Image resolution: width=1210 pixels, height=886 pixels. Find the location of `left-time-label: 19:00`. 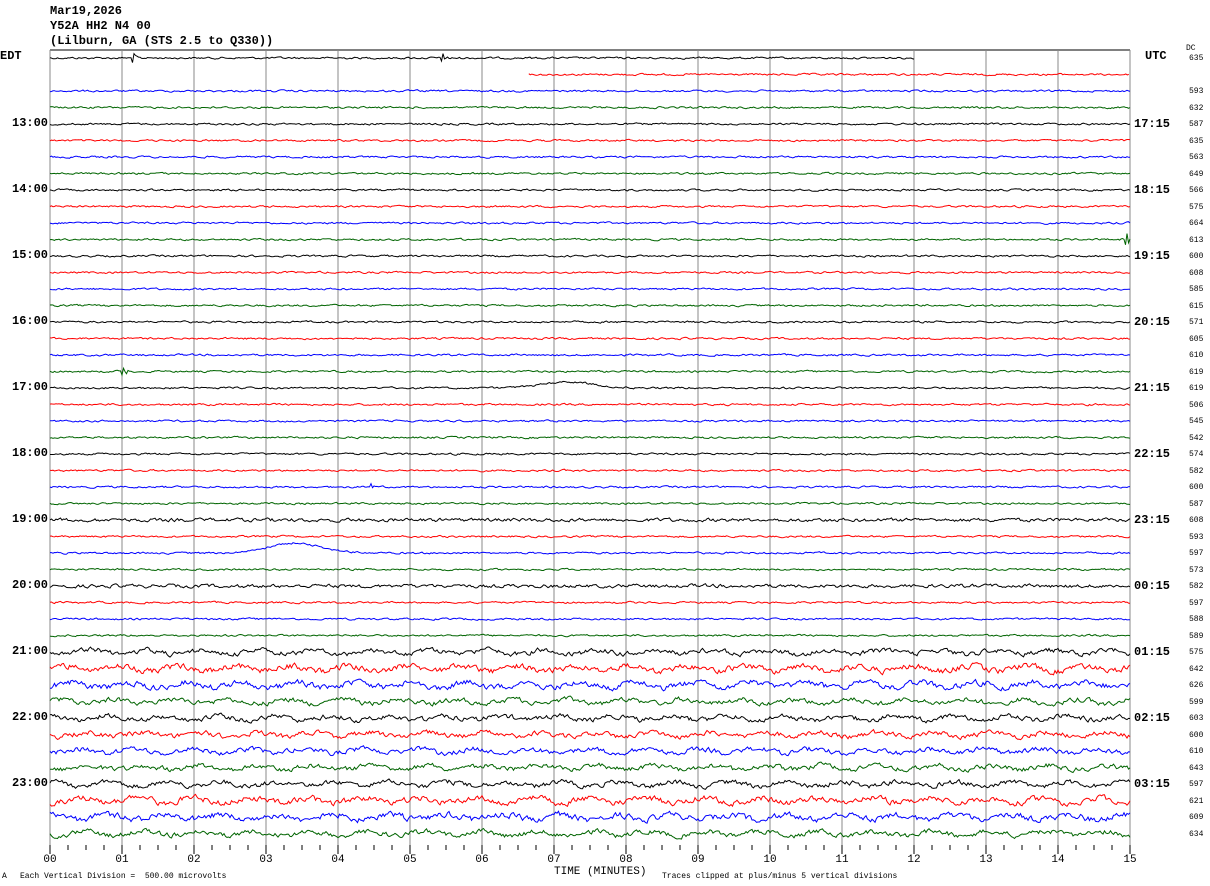

left-time-label: 19:00 is located at coordinates (30, 519).